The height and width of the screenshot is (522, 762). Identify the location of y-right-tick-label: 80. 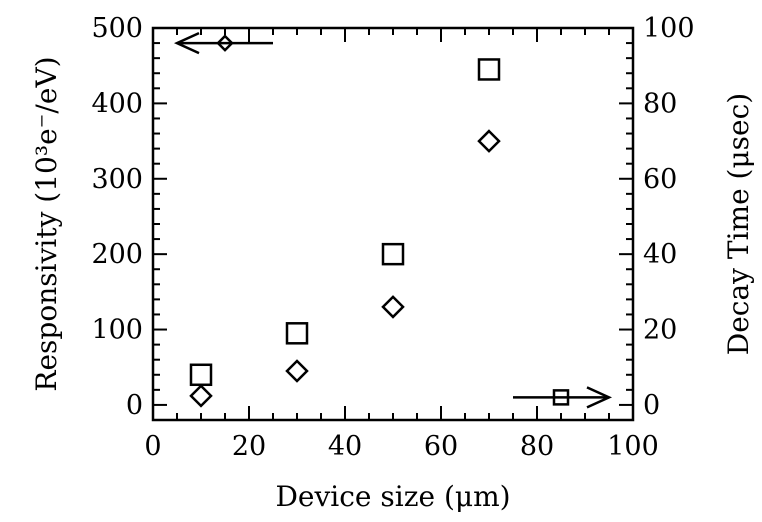
(660, 103).